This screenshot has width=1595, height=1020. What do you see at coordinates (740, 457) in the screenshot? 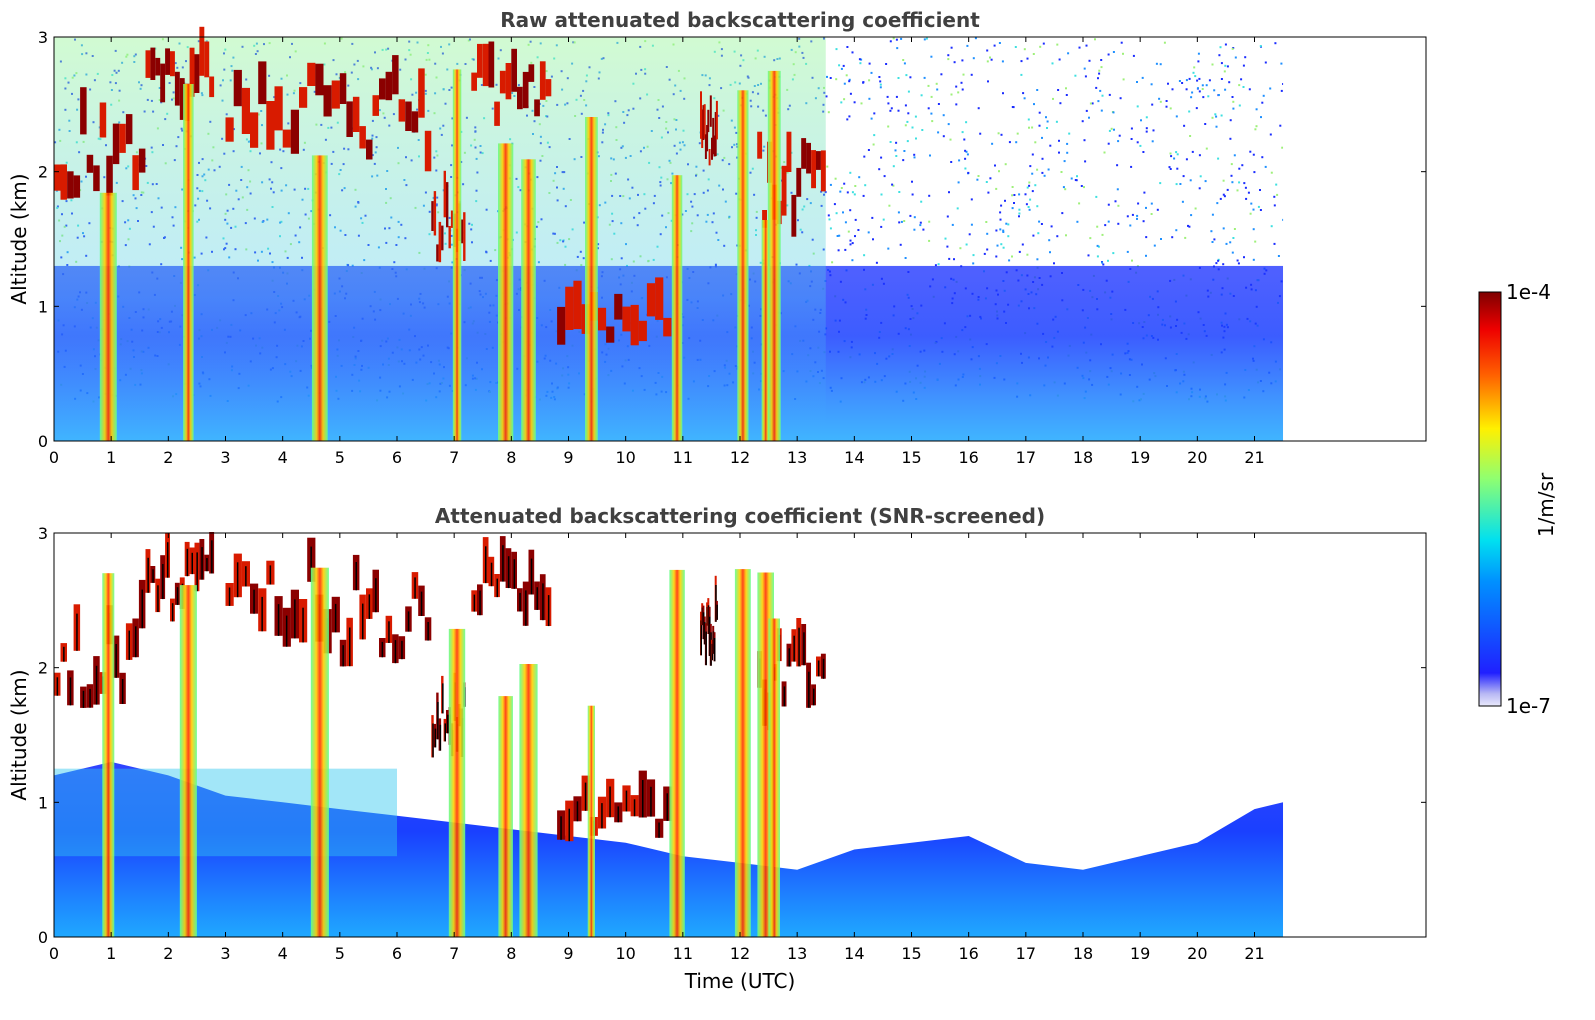
I see `x-tick-label: 12` at bounding box center [740, 457].